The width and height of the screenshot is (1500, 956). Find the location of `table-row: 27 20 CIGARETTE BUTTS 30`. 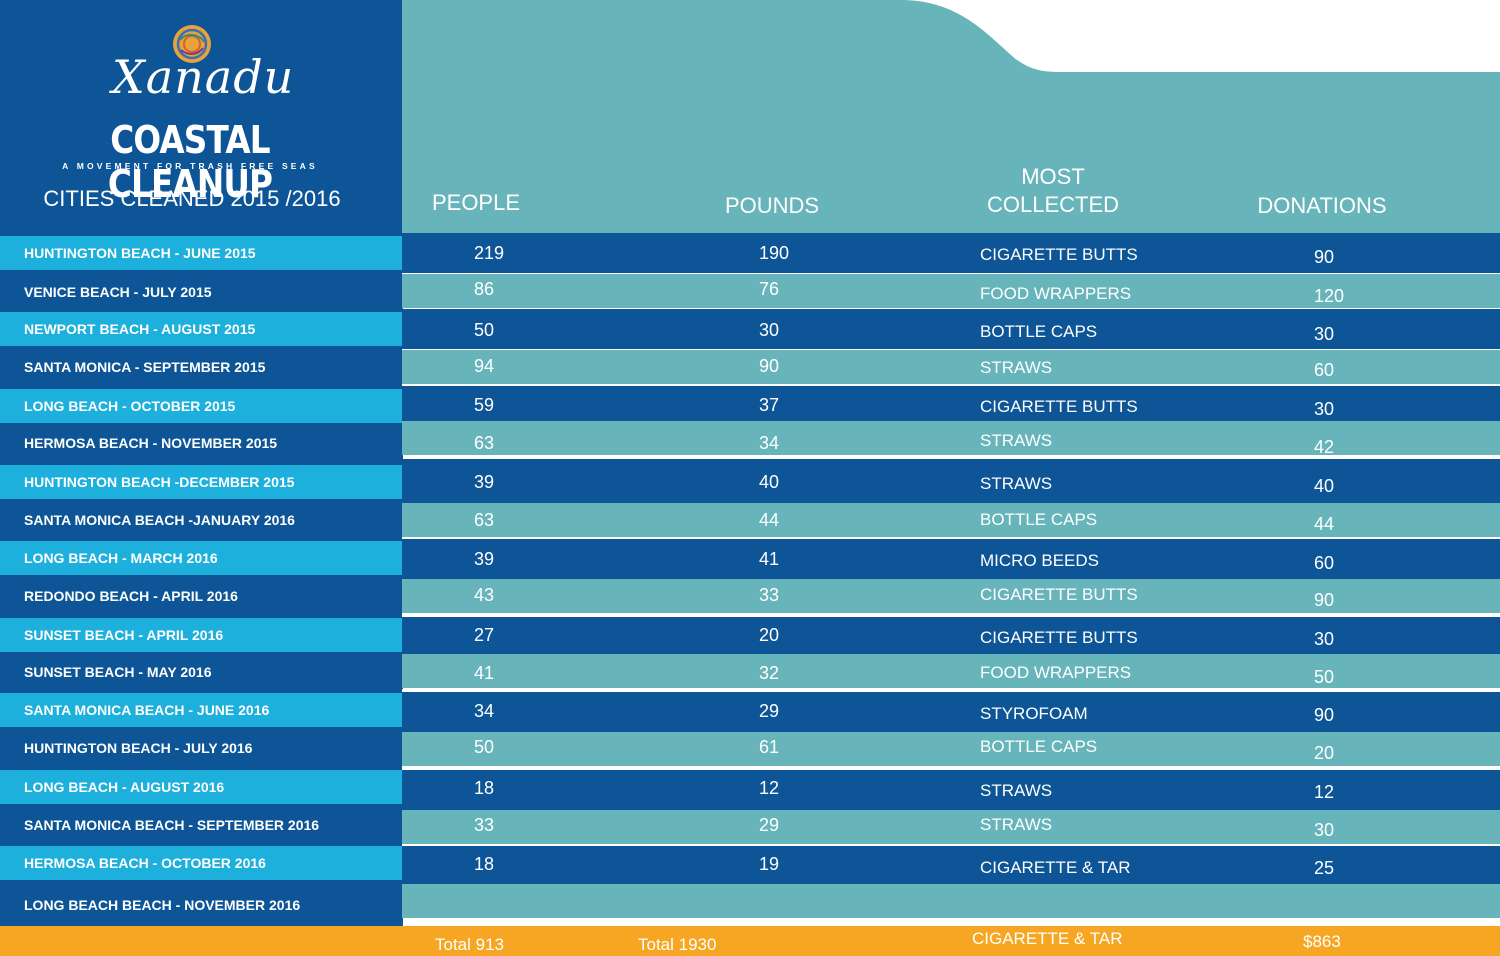

table-row: 27 20 CIGARETTE BUTTS 30 is located at coordinates (951, 637).